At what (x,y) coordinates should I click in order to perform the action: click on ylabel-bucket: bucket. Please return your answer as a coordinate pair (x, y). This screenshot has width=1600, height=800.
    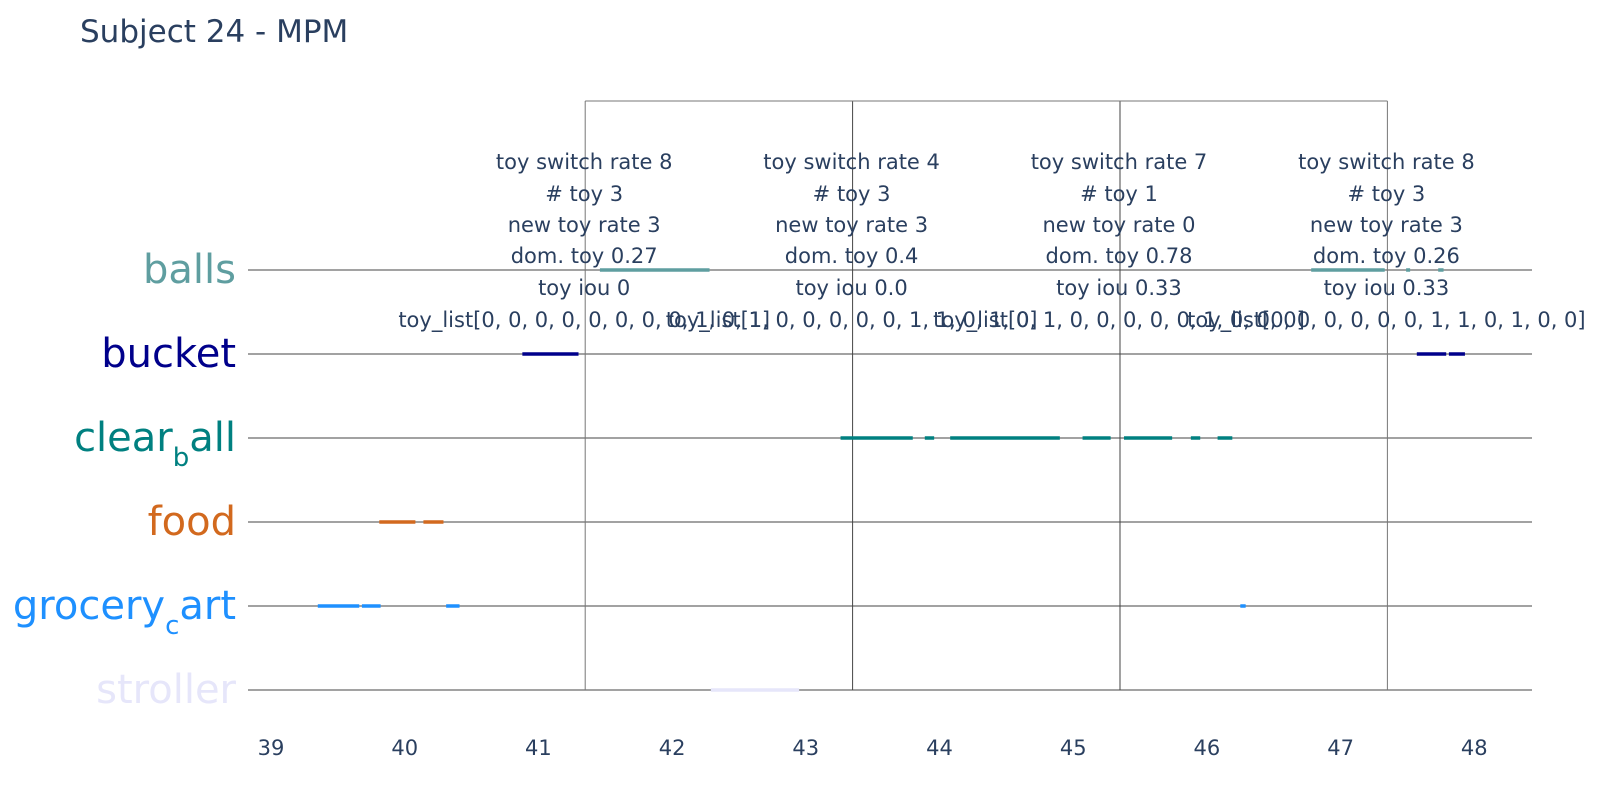
    Looking at the image, I should click on (168, 354).